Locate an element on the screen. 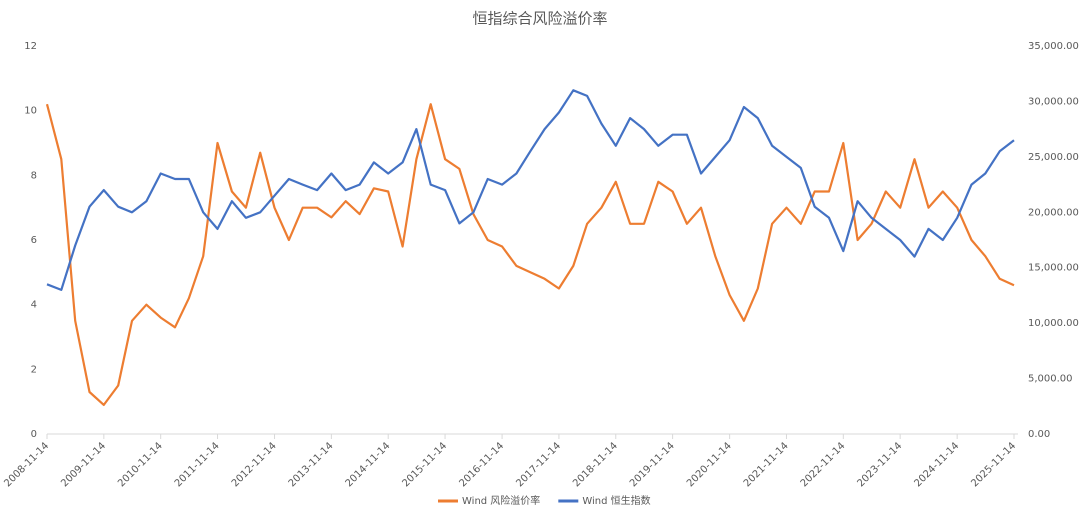 Image resolution: width=1080 pixels, height=521 pixels. x-tick-label: 2021-11-14 is located at coordinates (766, 464).